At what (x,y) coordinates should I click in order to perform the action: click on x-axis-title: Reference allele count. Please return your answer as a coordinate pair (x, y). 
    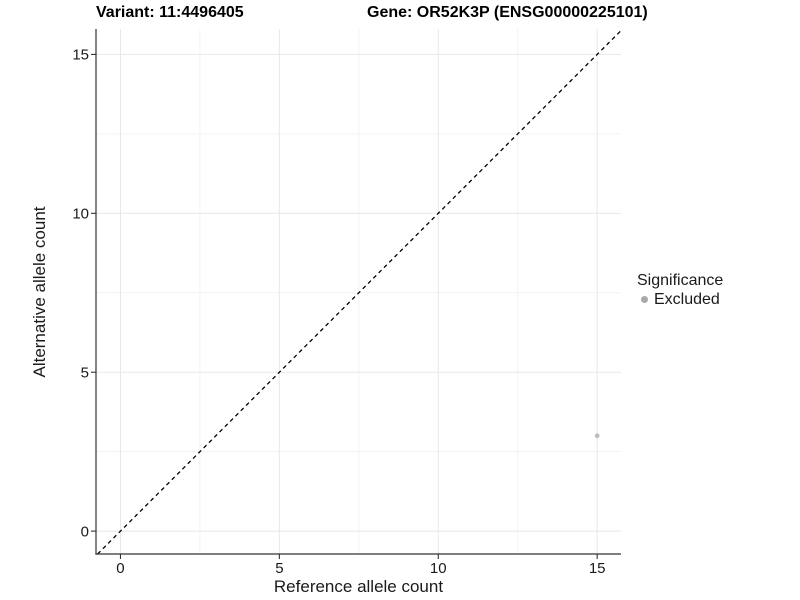
    Looking at the image, I should click on (358, 586).